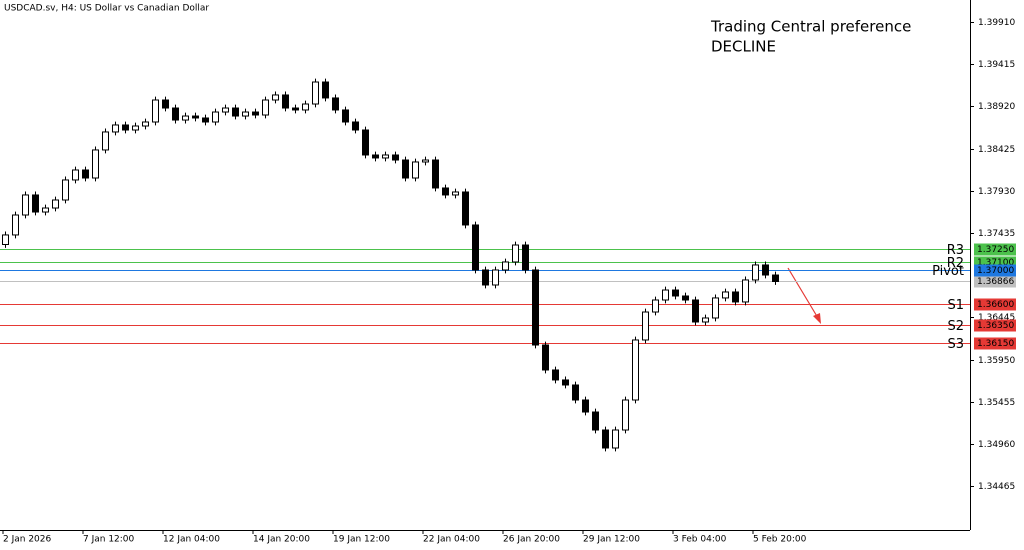  Describe the element at coordinates (996, 150) in the screenshot. I see `y-tick-label: 1.38425` at that location.